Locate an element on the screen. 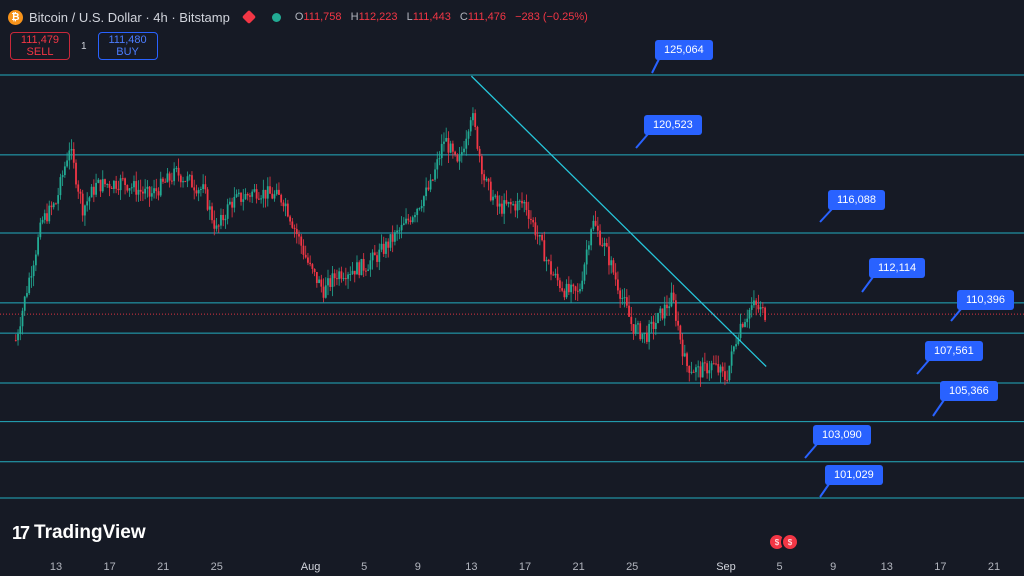 This screenshot has height=576, width=1024. level-label: 103,090 is located at coordinates (842, 435).